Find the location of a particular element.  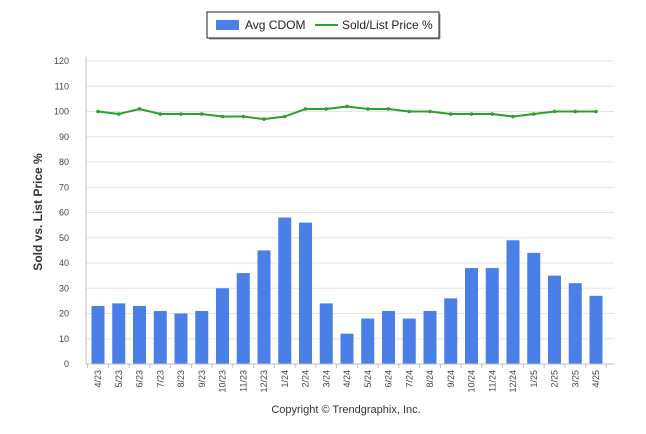

y-axis-label: Sold vs. List Price % is located at coordinates (38, 212).